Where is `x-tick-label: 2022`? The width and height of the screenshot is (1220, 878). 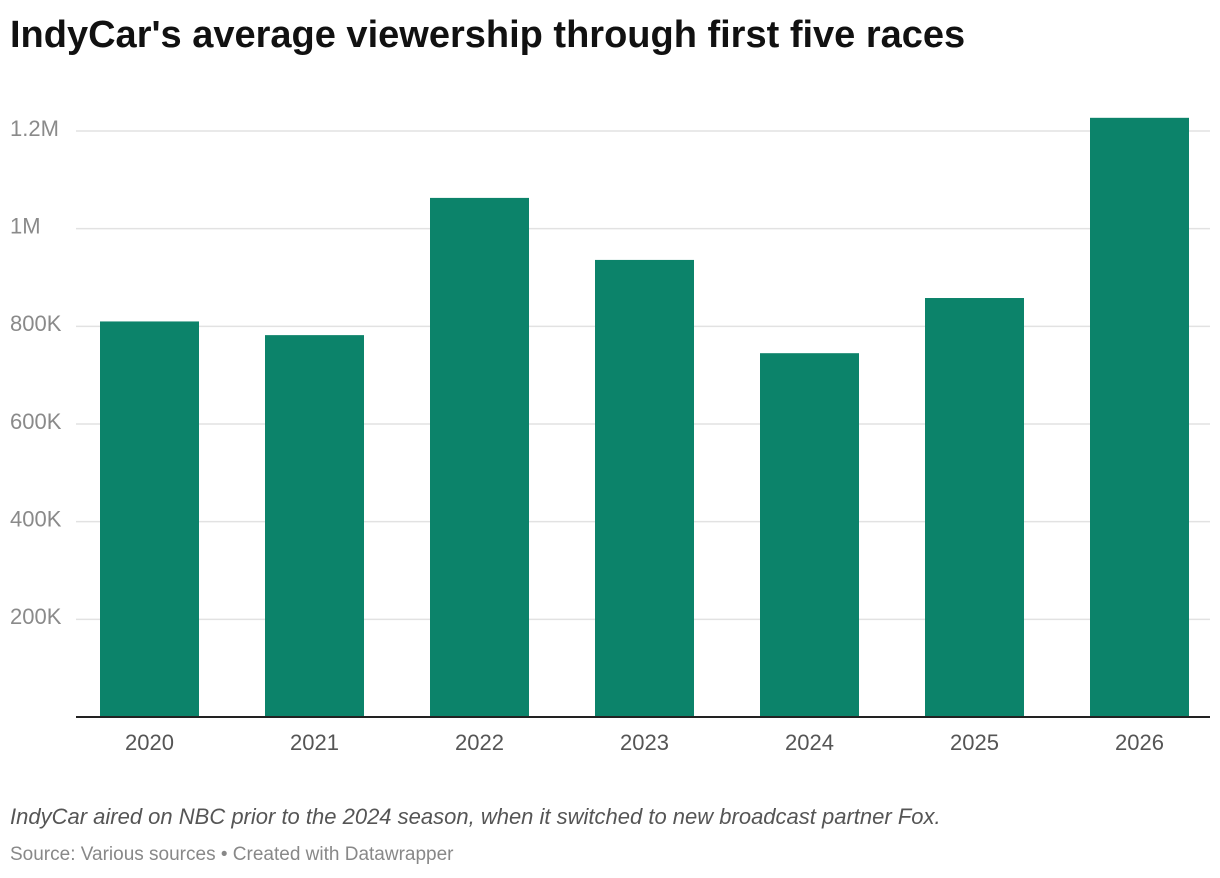 x-tick-label: 2022 is located at coordinates (479, 742).